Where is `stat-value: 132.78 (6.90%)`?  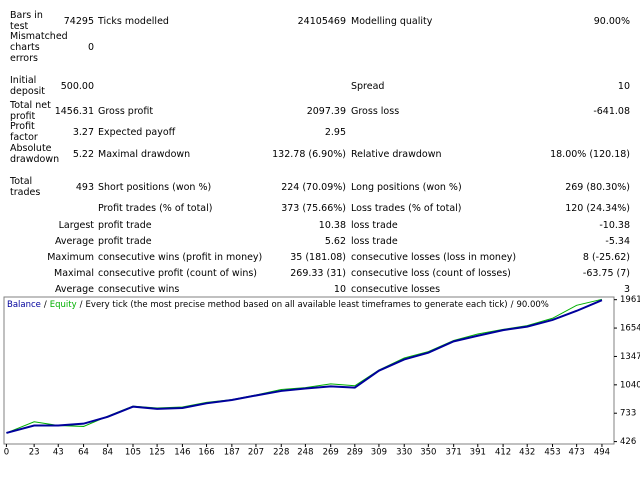
stat-value: 132.78 (6.90%) is located at coordinates (309, 154).